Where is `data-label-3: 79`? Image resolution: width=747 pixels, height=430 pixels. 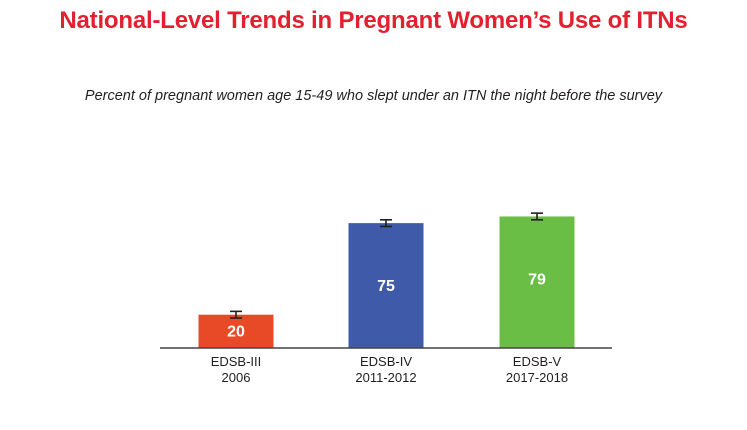
data-label-3: 79 is located at coordinates (537, 279).